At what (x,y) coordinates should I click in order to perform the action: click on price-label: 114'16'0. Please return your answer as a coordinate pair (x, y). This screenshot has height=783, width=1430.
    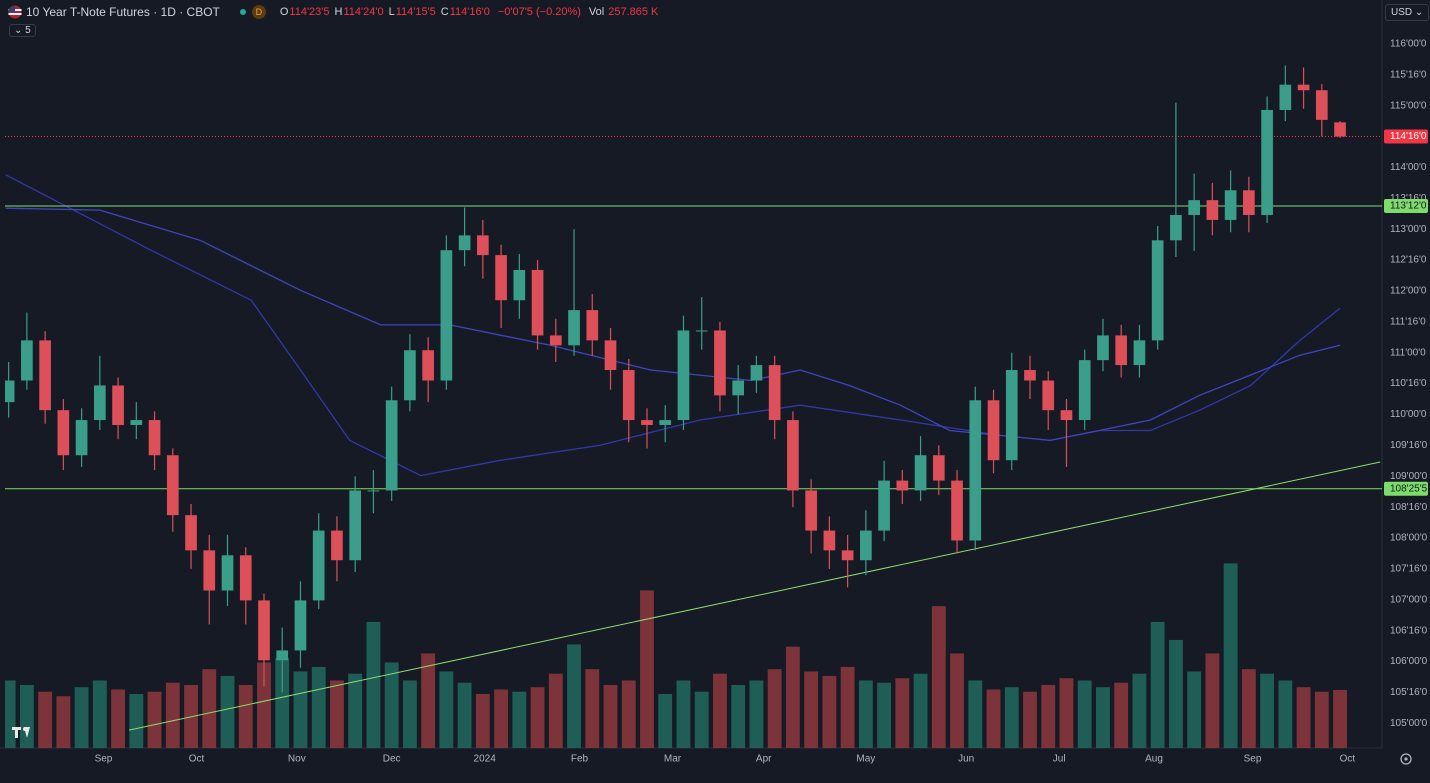
    Looking at the image, I should click on (1408, 136).